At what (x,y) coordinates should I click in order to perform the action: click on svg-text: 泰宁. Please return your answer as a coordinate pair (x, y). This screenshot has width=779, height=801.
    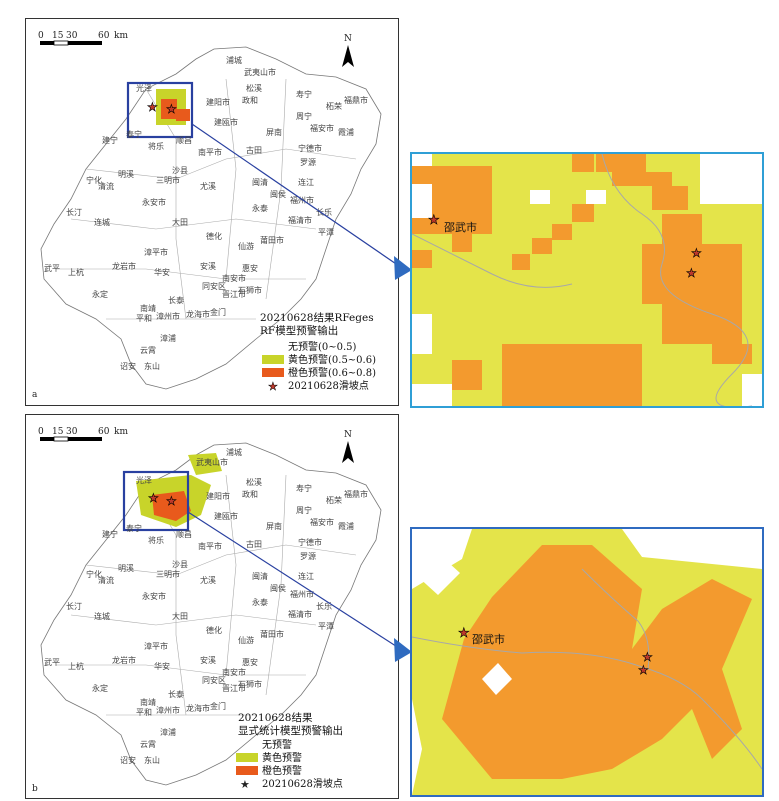
    Looking at the image, I should click on (134, 528).